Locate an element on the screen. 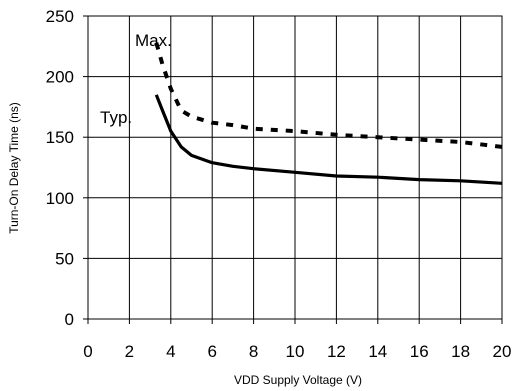 This screenshot has width=518, height=391. y-tick-label: 150 is located at coordinates (60, 137).